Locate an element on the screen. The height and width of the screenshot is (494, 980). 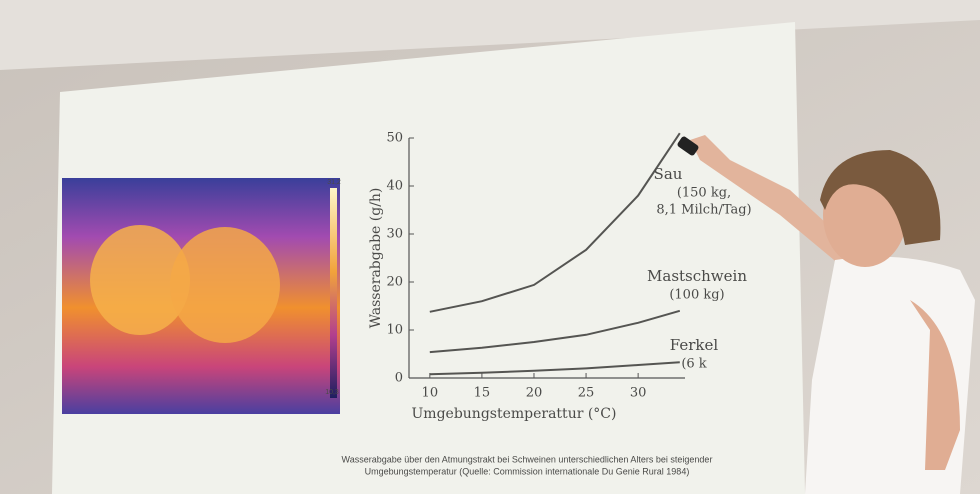
thermal-scale is located at coordinates (333, 293).